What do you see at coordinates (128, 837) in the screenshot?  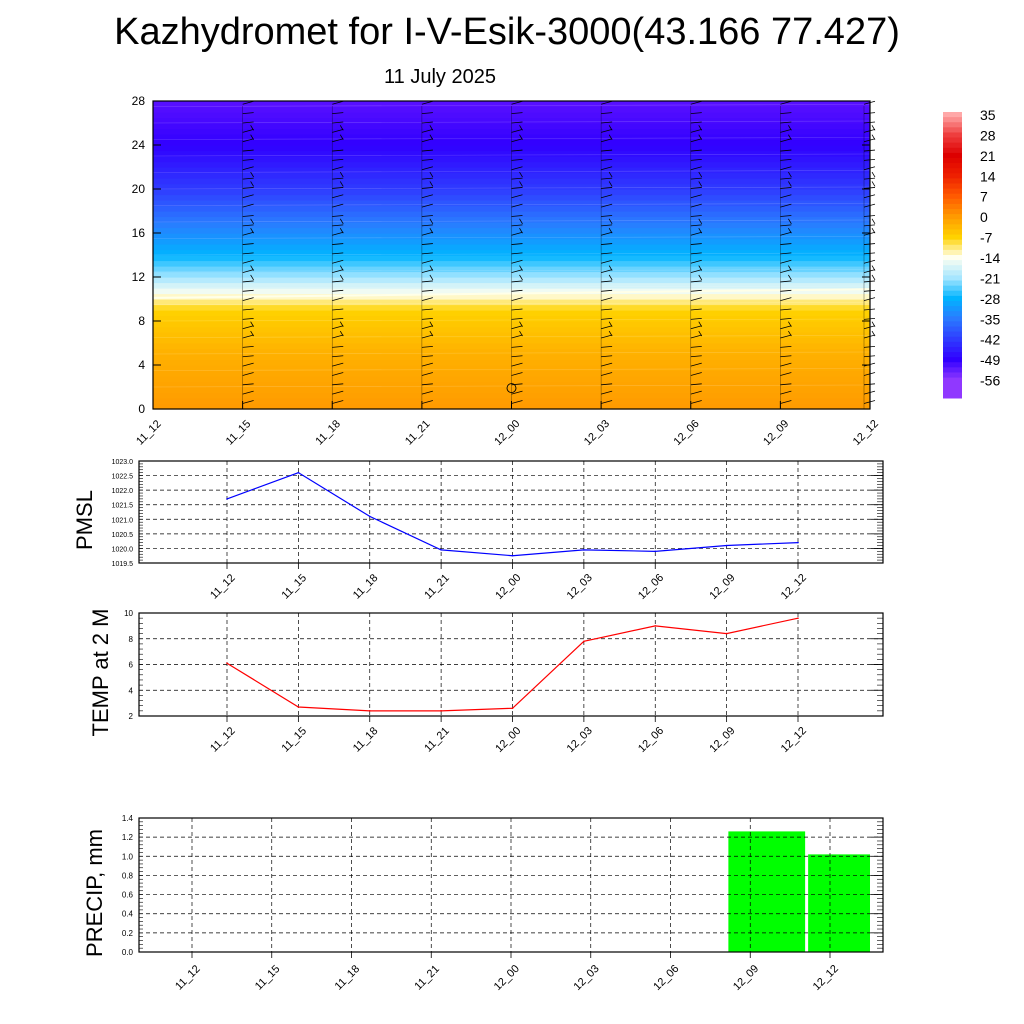 I see `y-tick-label: 1.2` at bounding box center [128, 837].